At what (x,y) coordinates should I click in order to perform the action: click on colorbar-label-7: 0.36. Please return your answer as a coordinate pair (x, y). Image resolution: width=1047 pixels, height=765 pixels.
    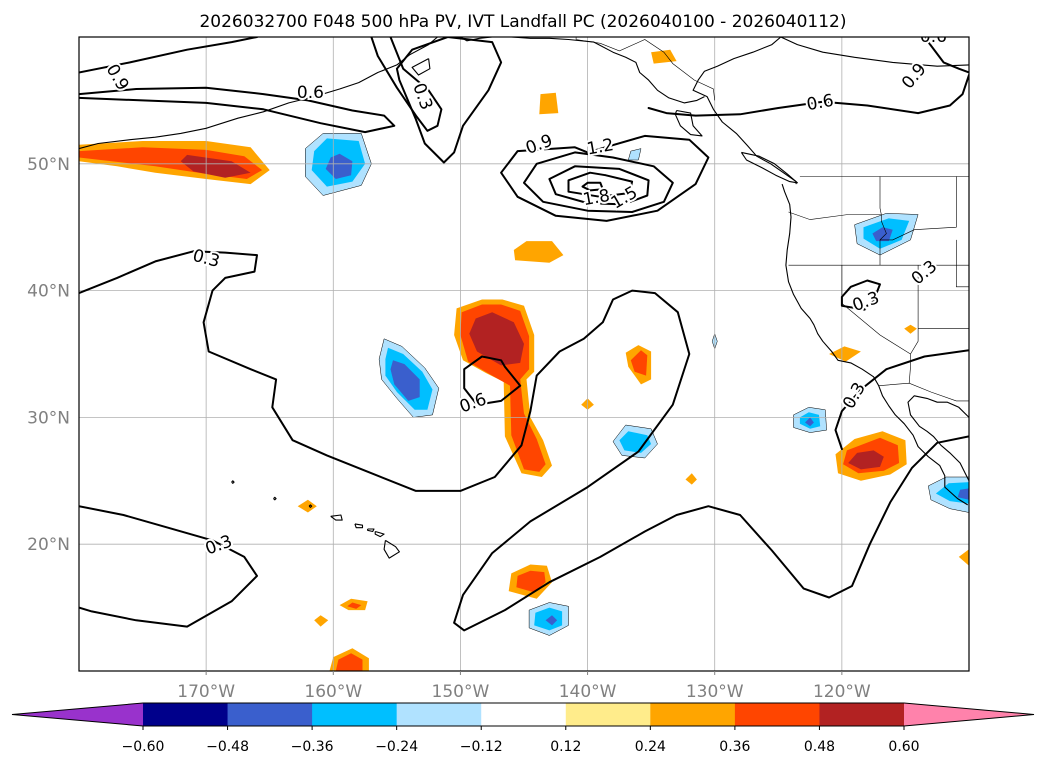
    Looking at the image, I should click on (734, 747).